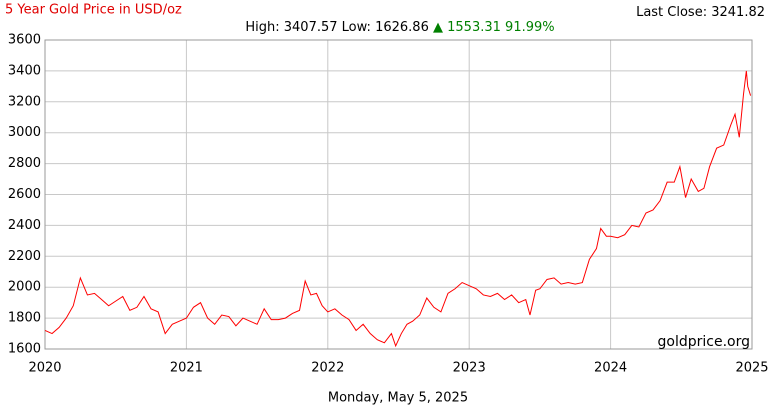 The width and height of the screenshot is (770, 410). I want to click on change-percent: 91.99%, so click(530, 27).